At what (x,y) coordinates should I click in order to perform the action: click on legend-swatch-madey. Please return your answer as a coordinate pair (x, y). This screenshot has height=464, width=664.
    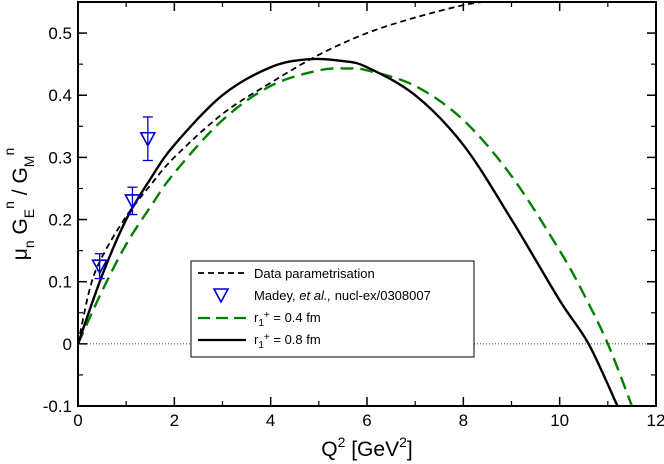
    Looking at the image, I should click on (221, 296).